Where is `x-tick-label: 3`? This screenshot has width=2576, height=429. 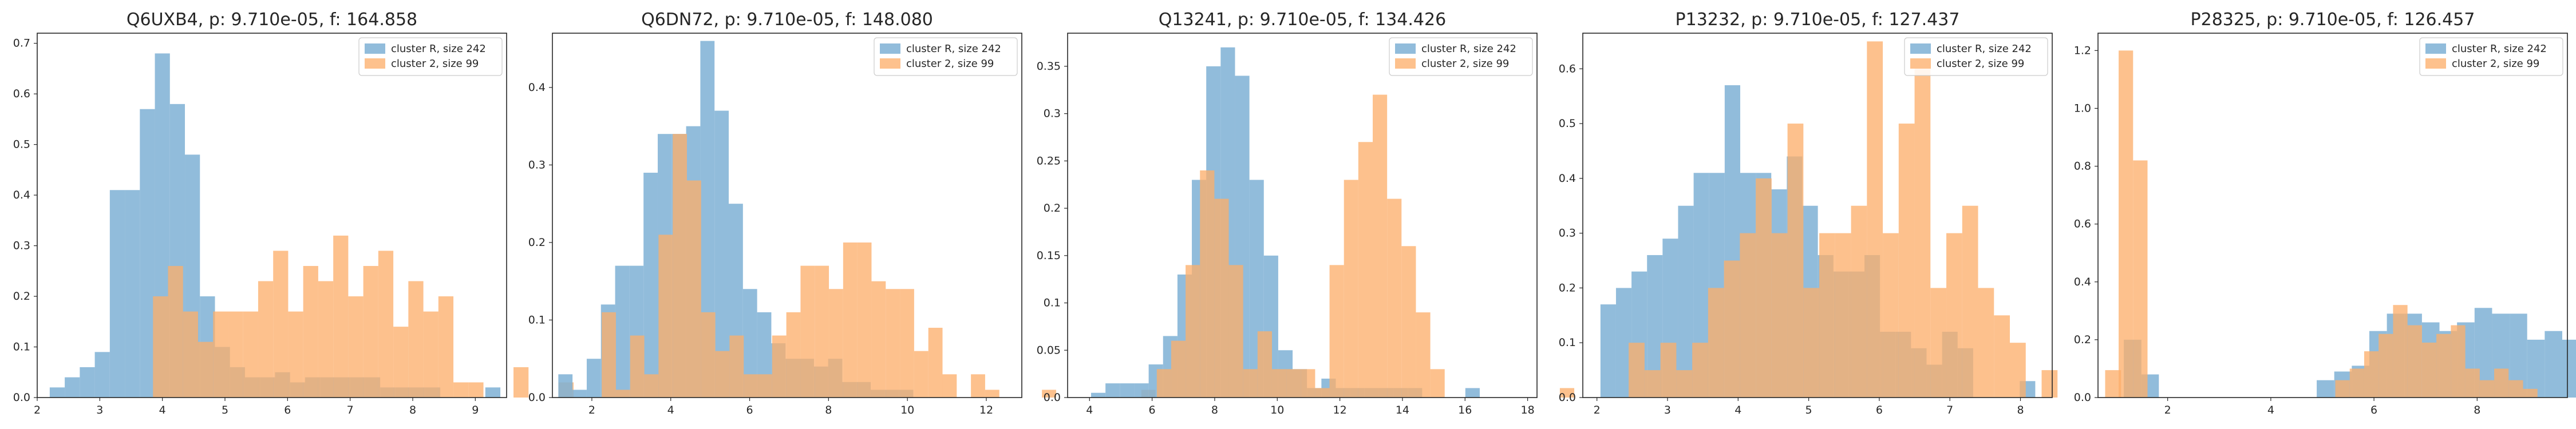
x-tick-label: 3 is located at coordinates (1667, 410).